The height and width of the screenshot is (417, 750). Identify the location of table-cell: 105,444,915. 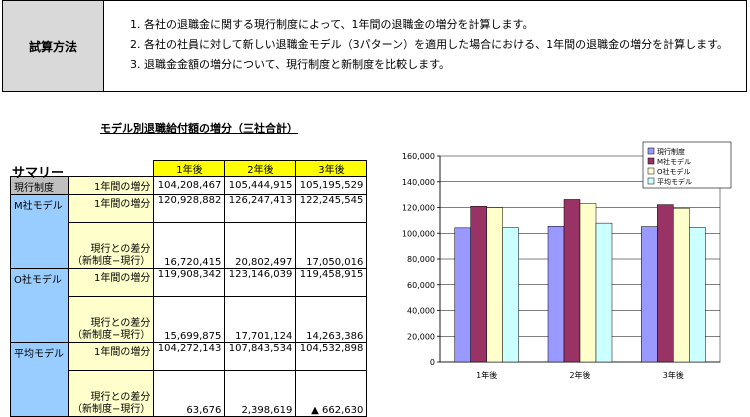
(260, 185).